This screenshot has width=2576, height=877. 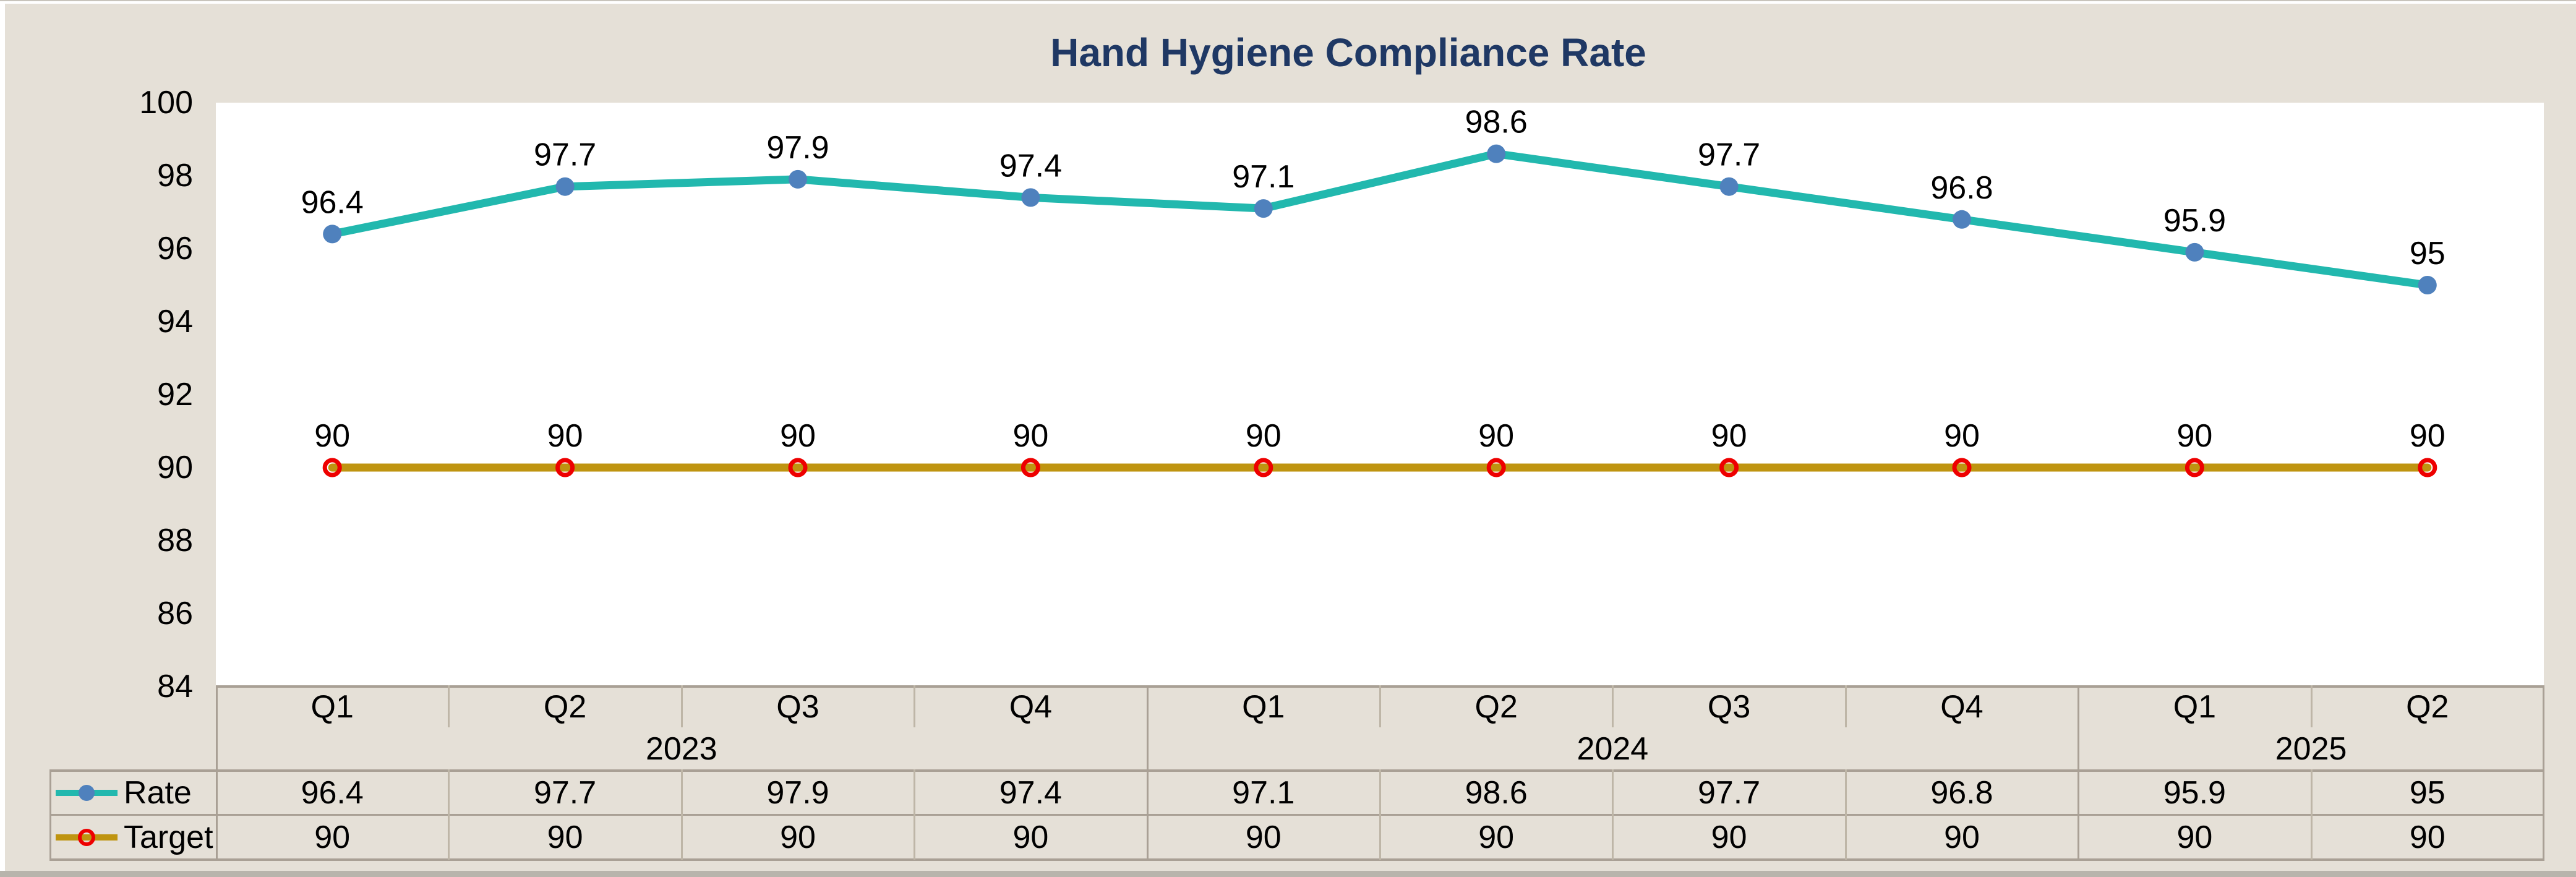 What do you see at coordinates (797, 148) in the screenshot?
I see `rate-data-label: 97.9` at bounding box center [797, 148].